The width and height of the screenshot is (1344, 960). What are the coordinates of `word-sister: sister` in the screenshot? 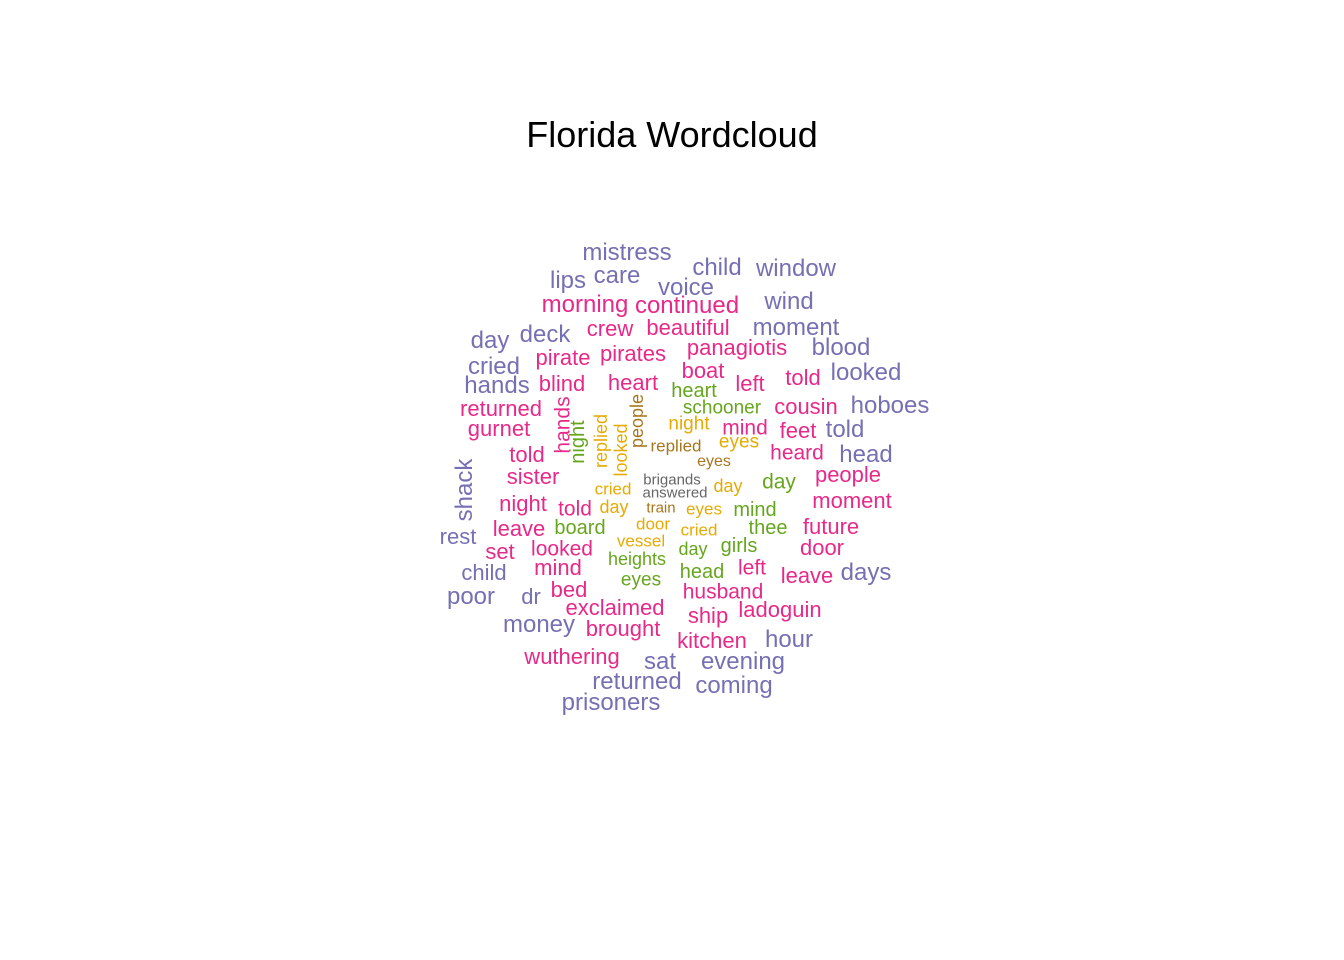 It's located at (533, 476).